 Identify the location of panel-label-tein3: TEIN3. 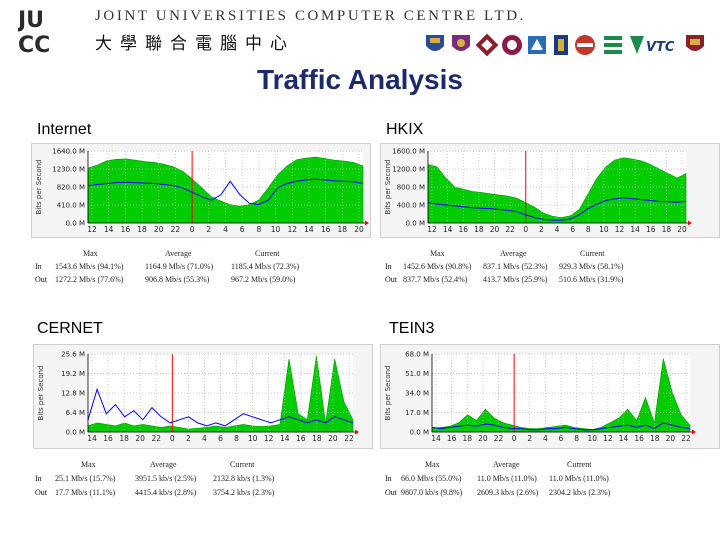
(412, 328).